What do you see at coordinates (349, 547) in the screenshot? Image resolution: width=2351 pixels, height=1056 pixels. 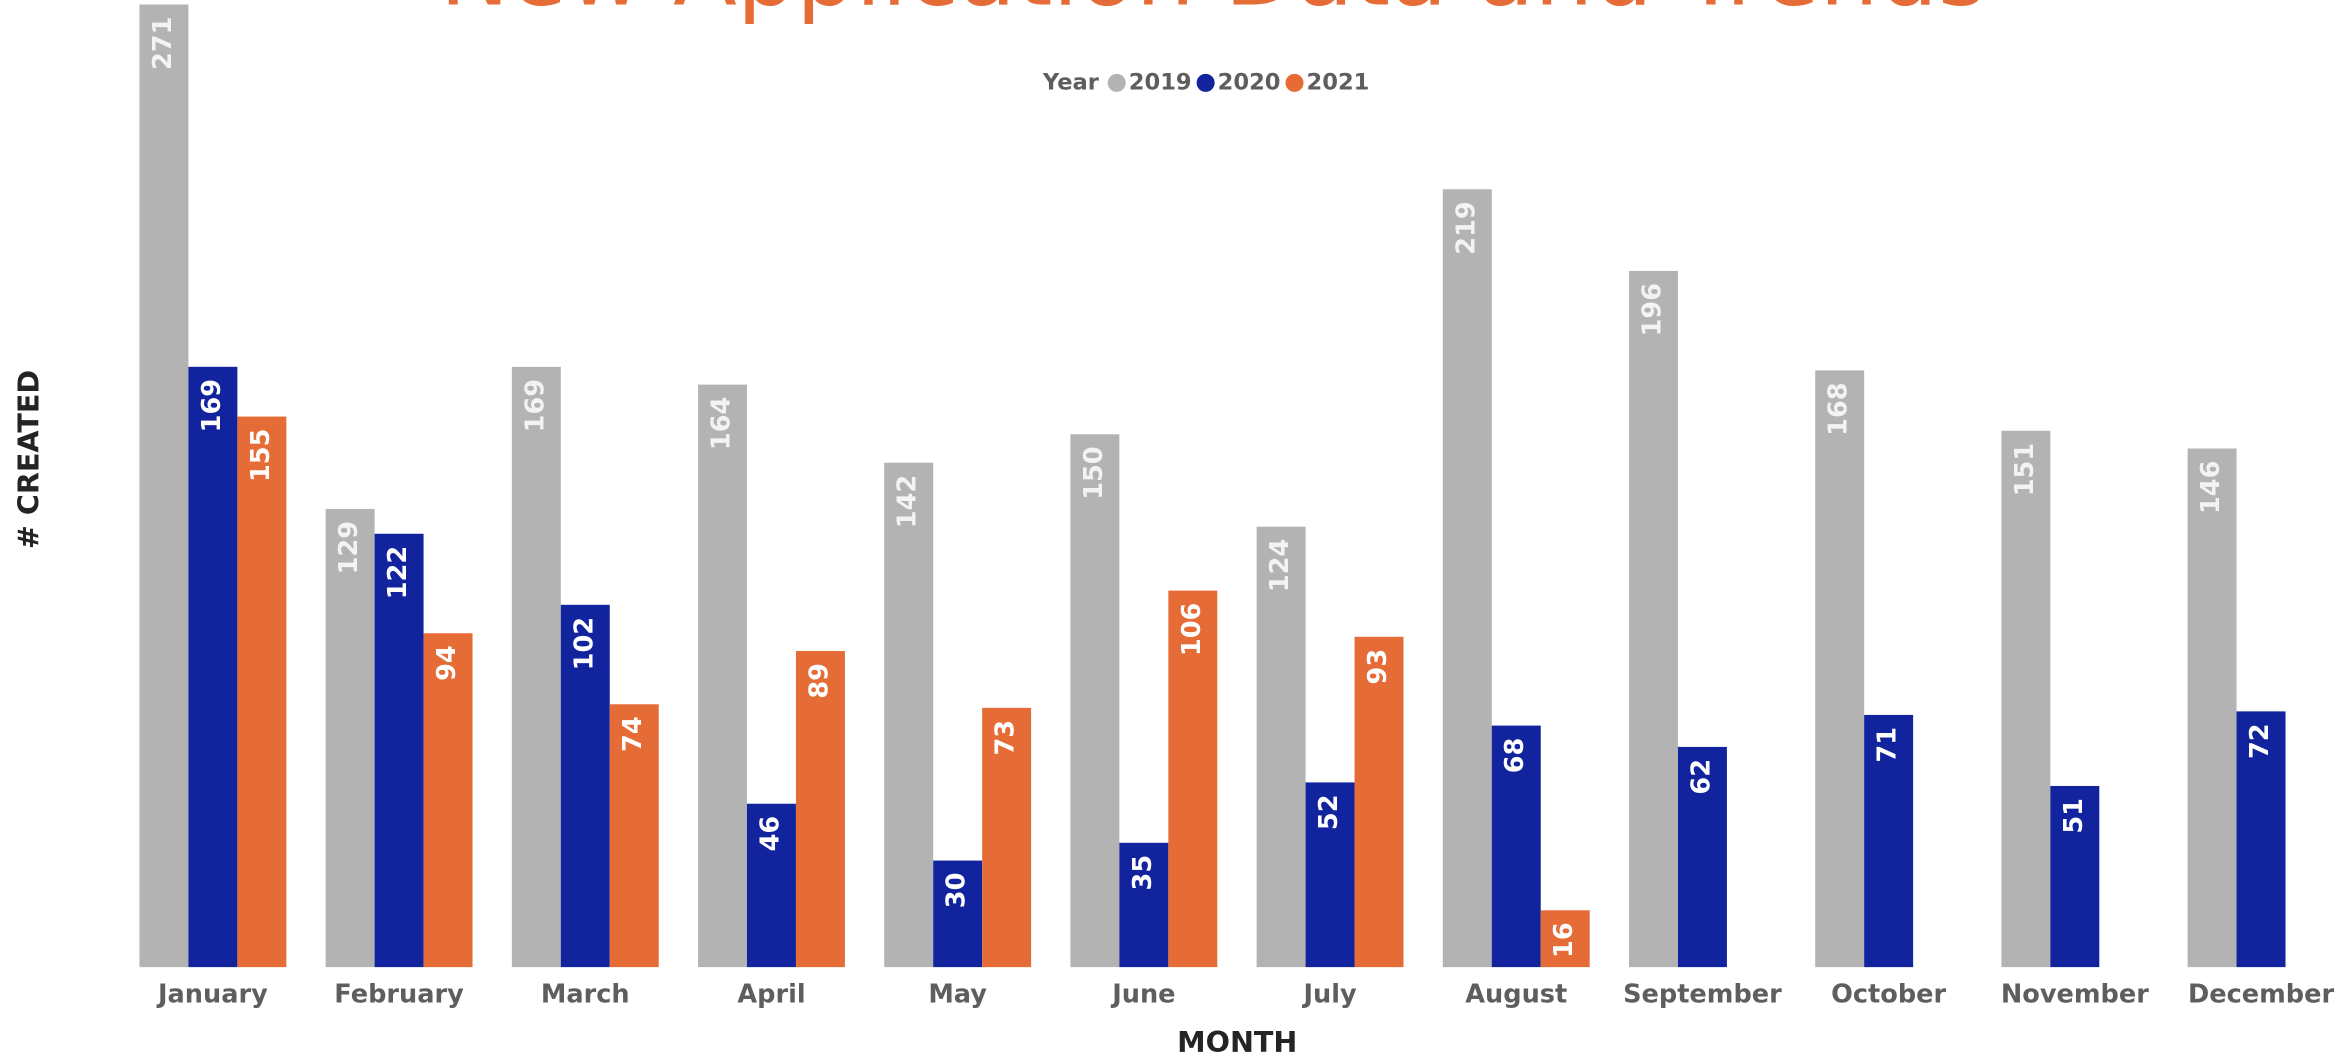 I see `data-label: 129` at bounding box center [349, 547].